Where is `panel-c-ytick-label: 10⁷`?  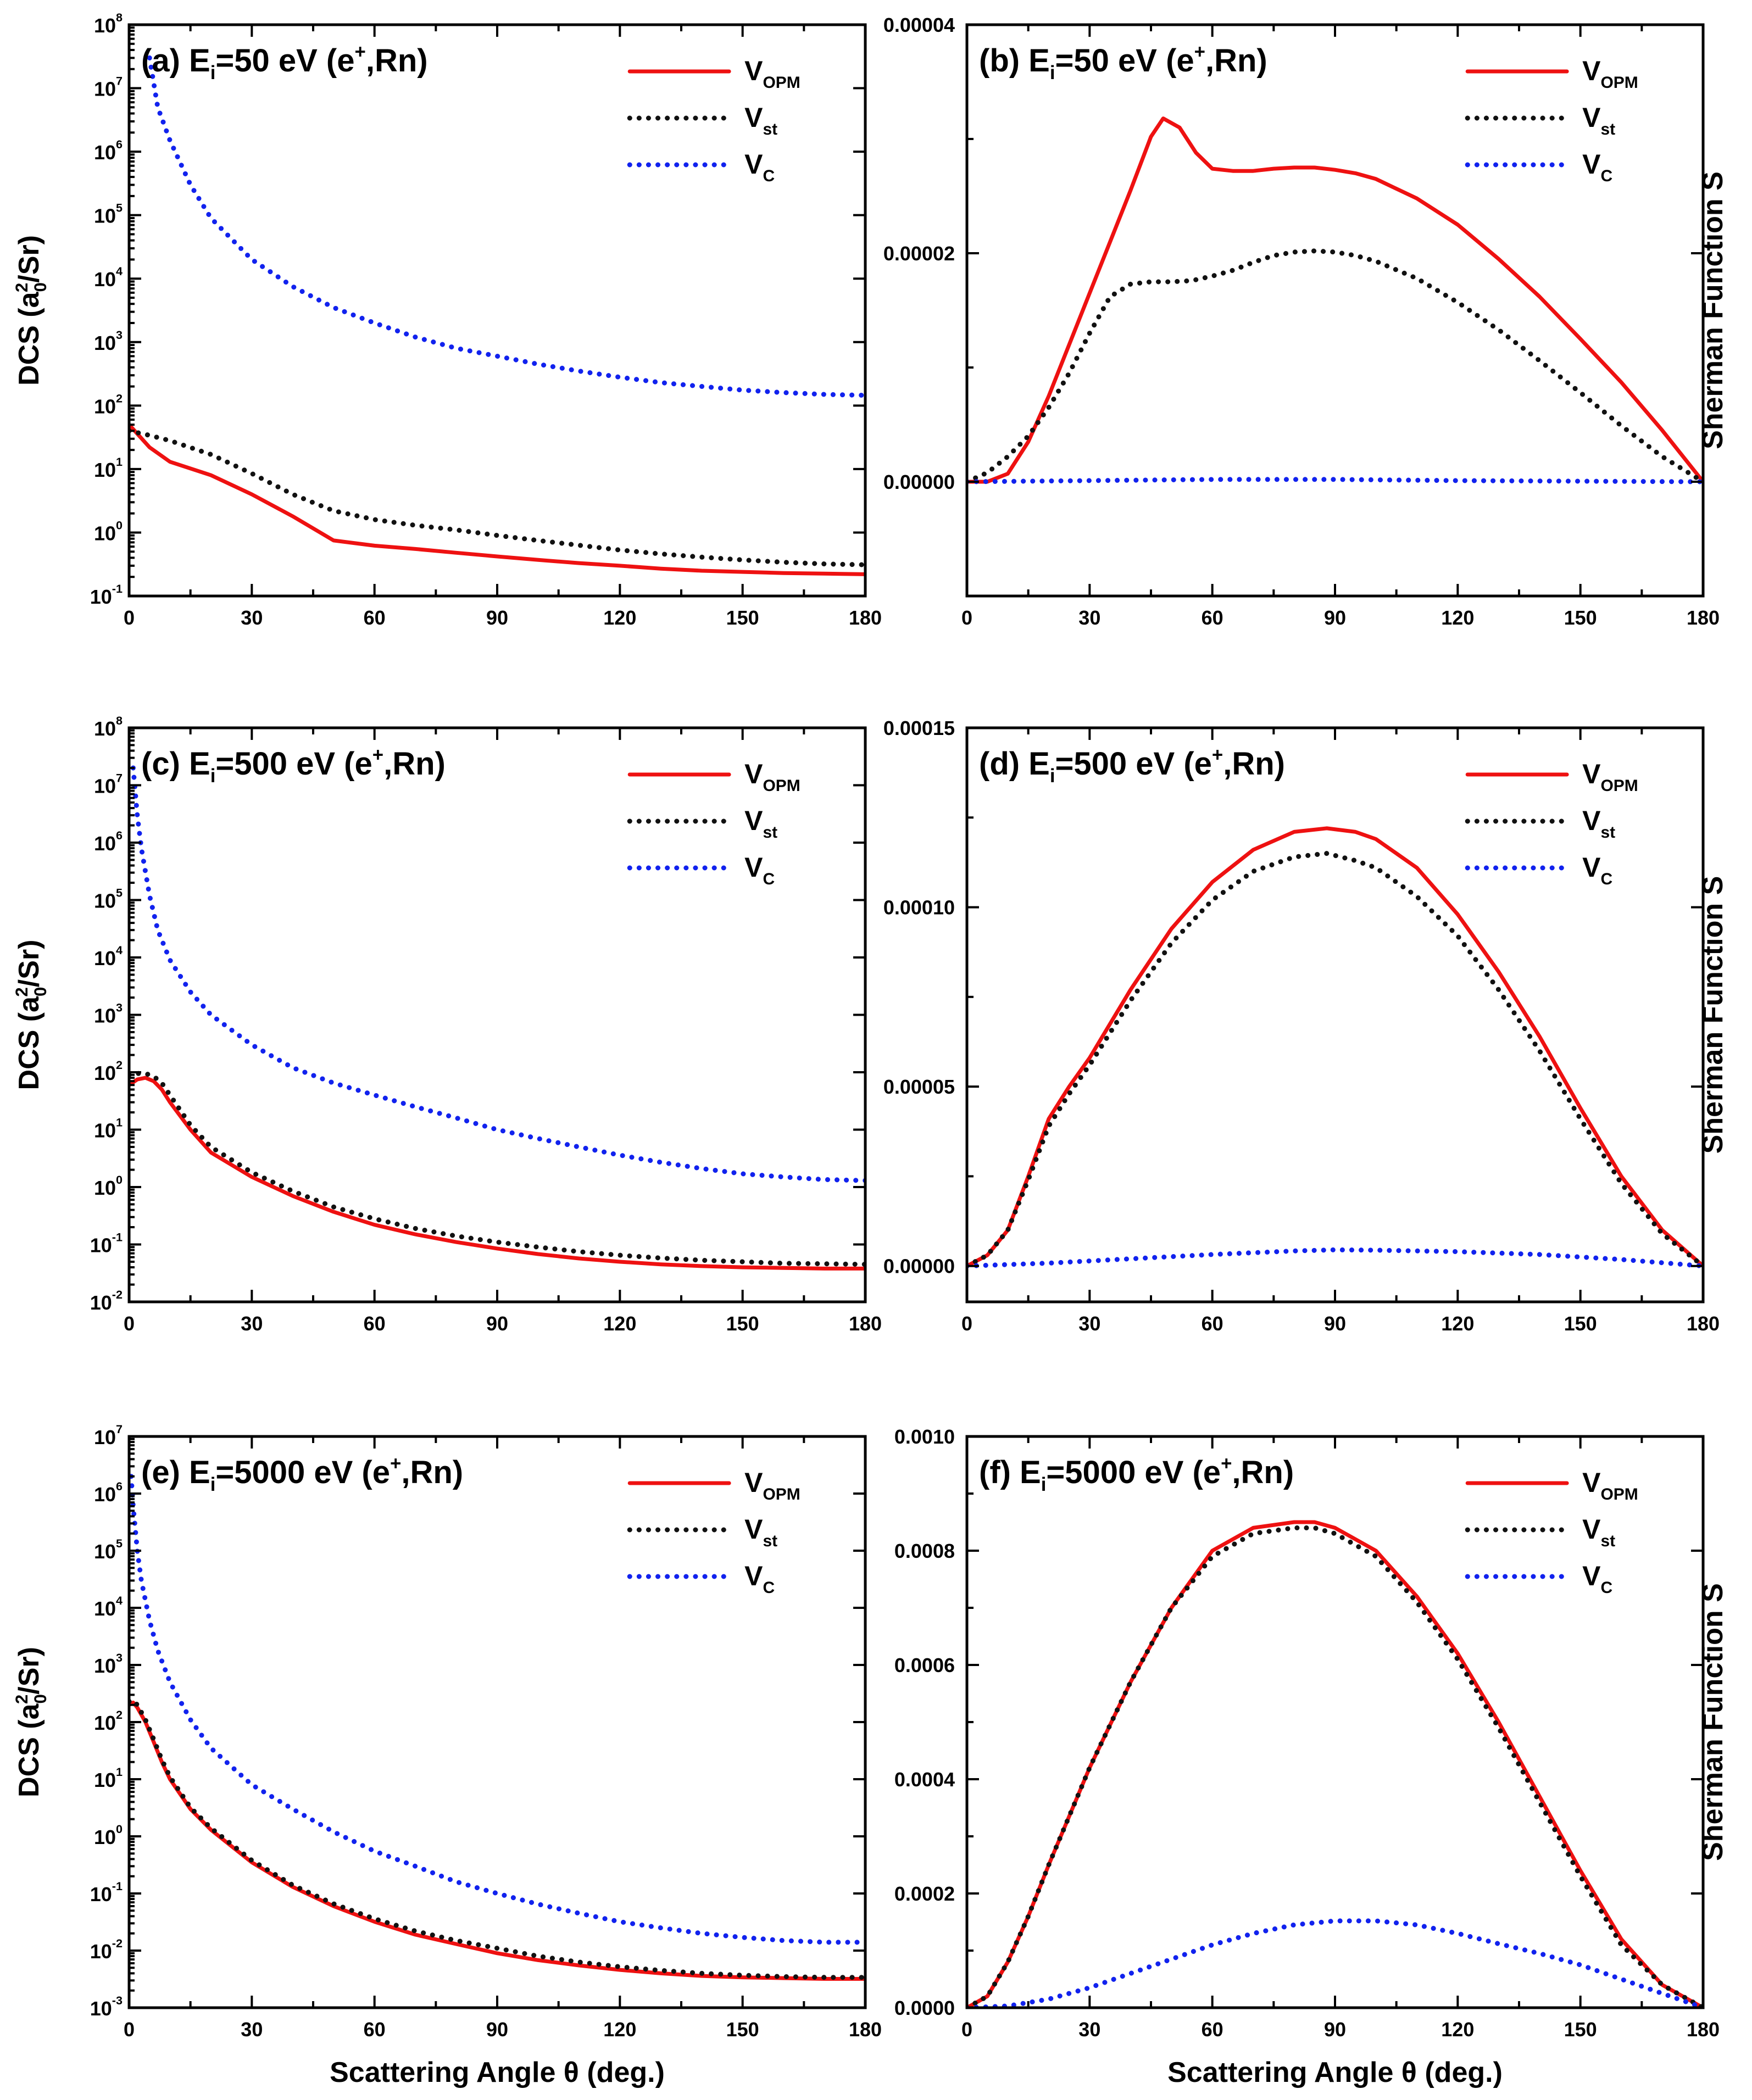 panel-c-ytick-label: 10⁷ is located at coordinates (109, 784).